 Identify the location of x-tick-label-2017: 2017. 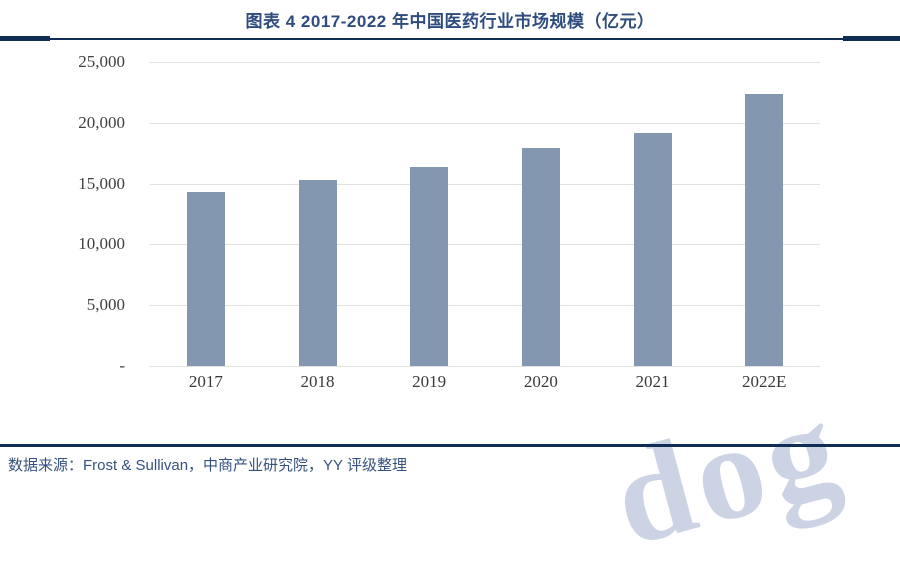
(205, 381).